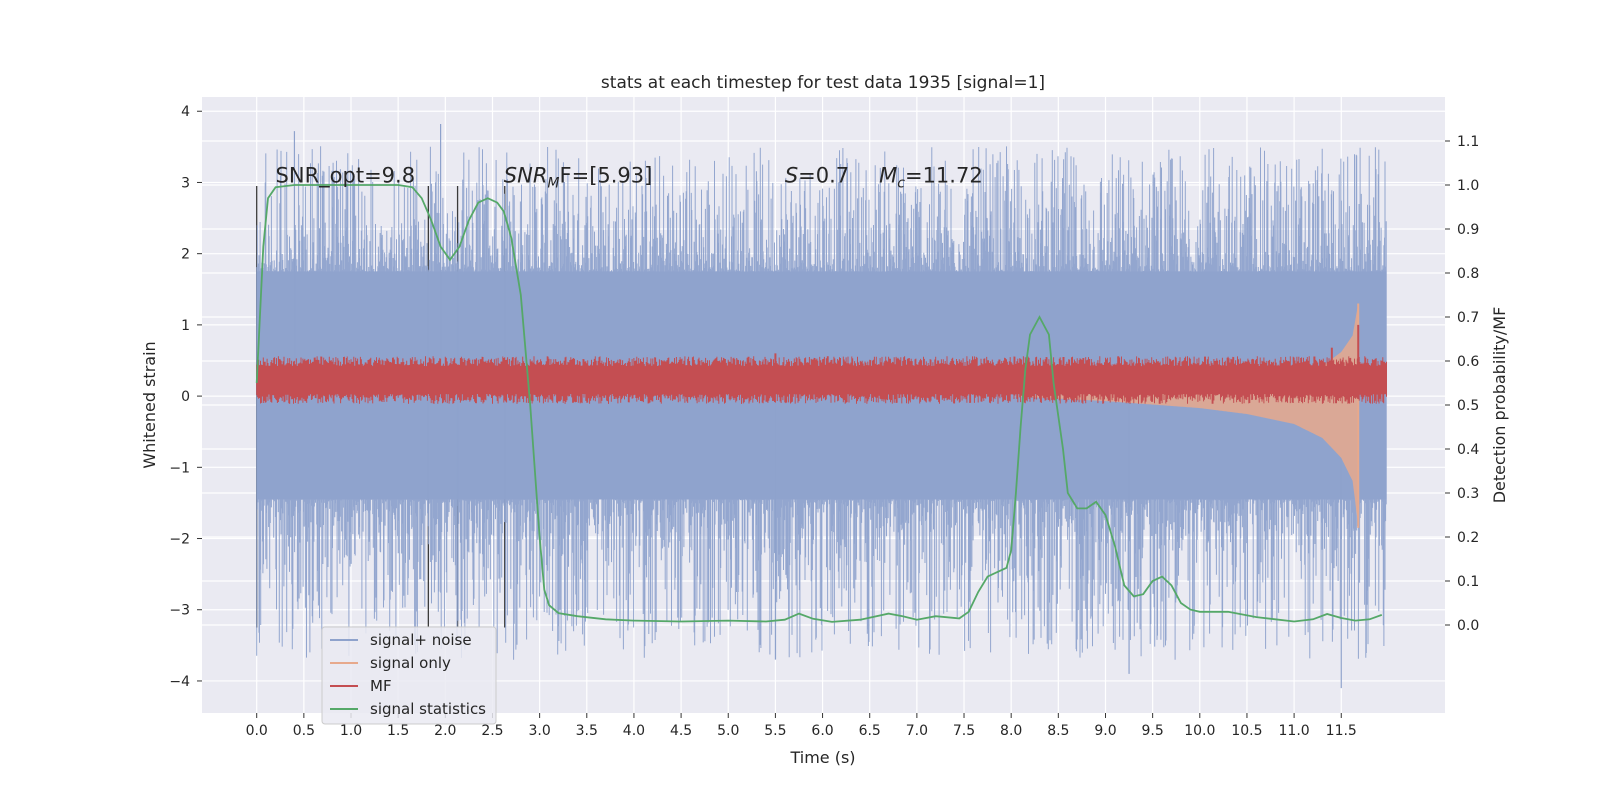 The height and width of the screenshot is (800, 1600). I want to click on series-mf, so click(821, 364).